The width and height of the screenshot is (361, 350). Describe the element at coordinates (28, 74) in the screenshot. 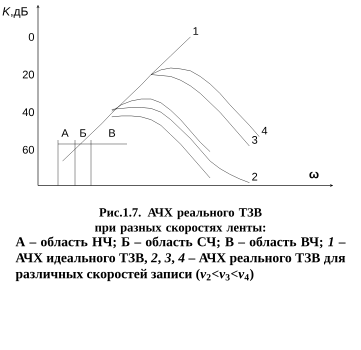

I see `y-tick-label: 20` at that location.